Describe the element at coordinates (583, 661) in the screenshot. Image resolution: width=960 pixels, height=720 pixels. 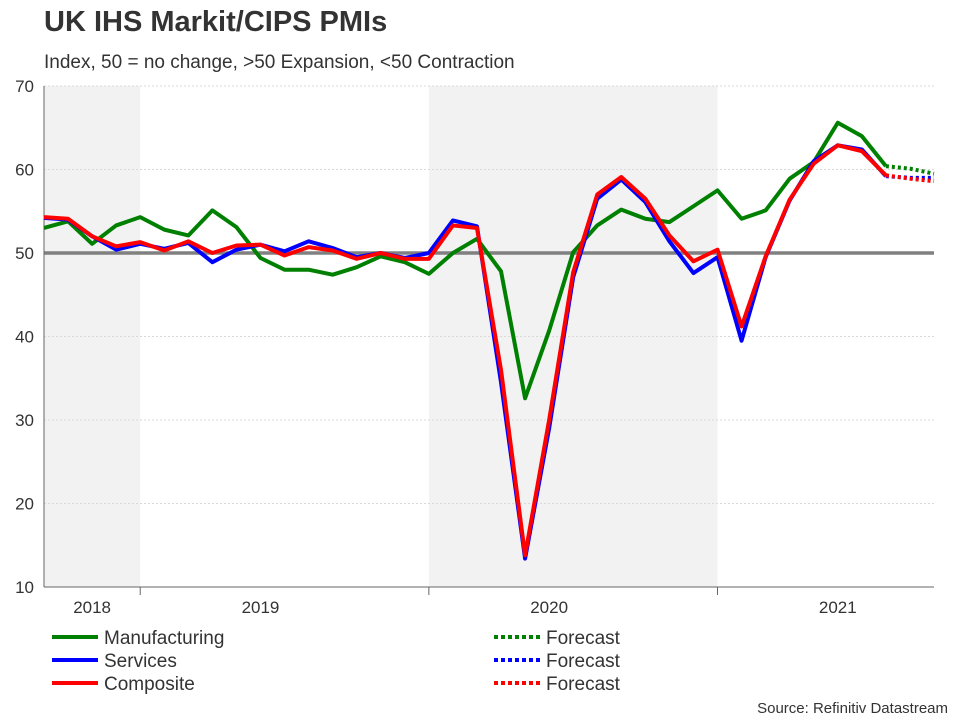
I see `legend-label-4: Forecast` at that location.